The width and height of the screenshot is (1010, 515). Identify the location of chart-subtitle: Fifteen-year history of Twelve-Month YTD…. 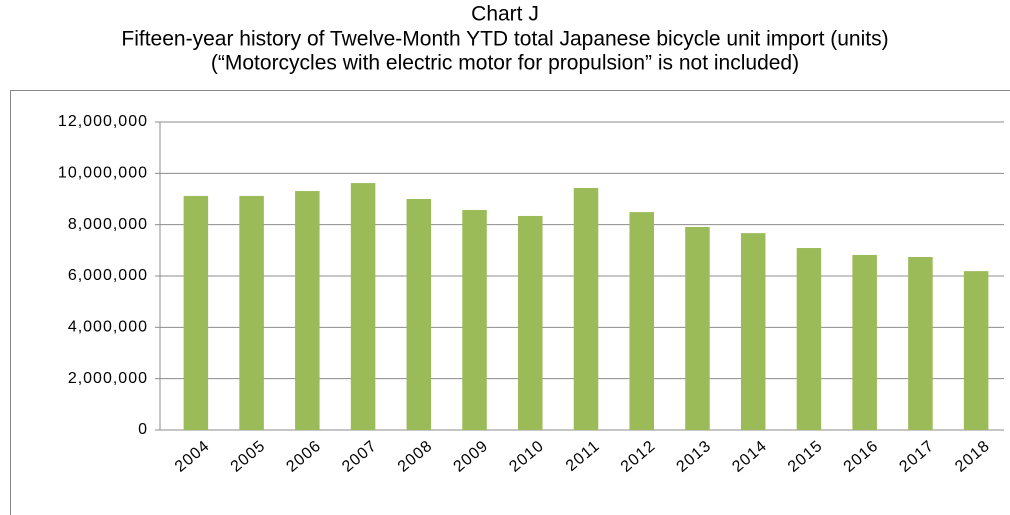
(504, 39).